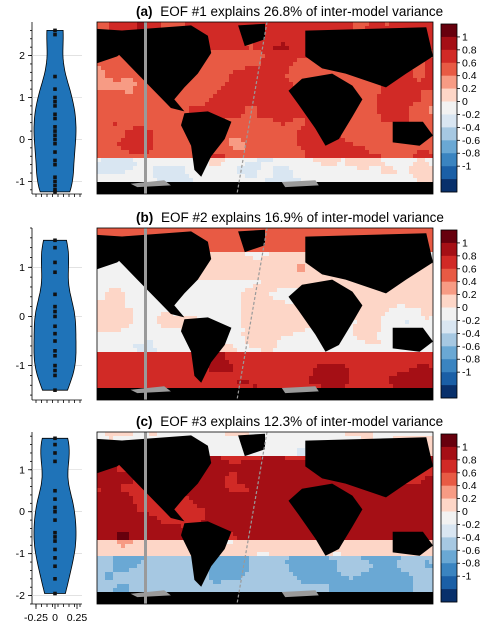 The width and height of the screenshot is (500, 628). What do you see at coordinates (55, 160) in the screenshot?
I see `violin-point` at bounding box center [55, 160].